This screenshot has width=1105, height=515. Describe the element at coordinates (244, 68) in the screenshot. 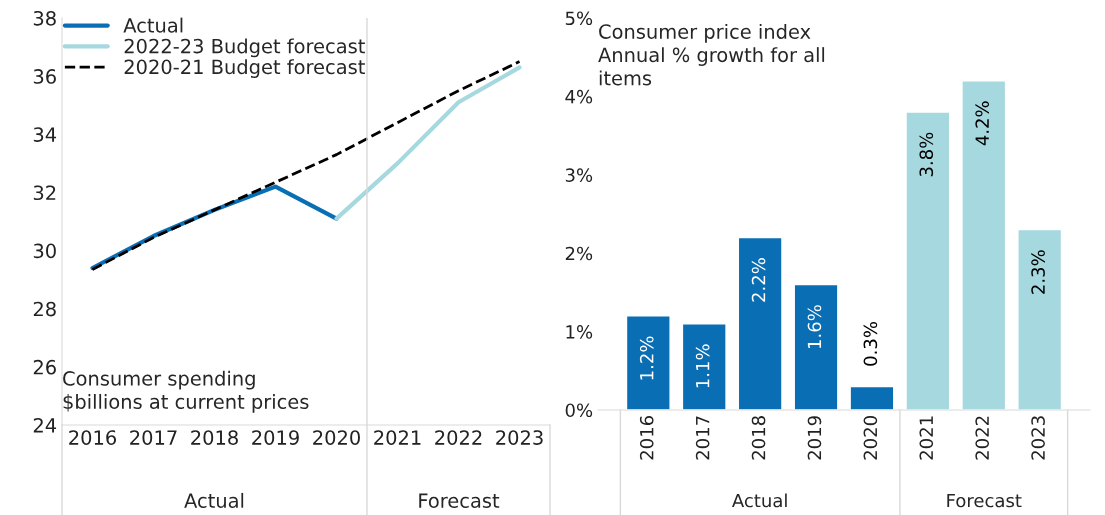

I see `legend-label: 2020-21 Budget forecast` at that location.